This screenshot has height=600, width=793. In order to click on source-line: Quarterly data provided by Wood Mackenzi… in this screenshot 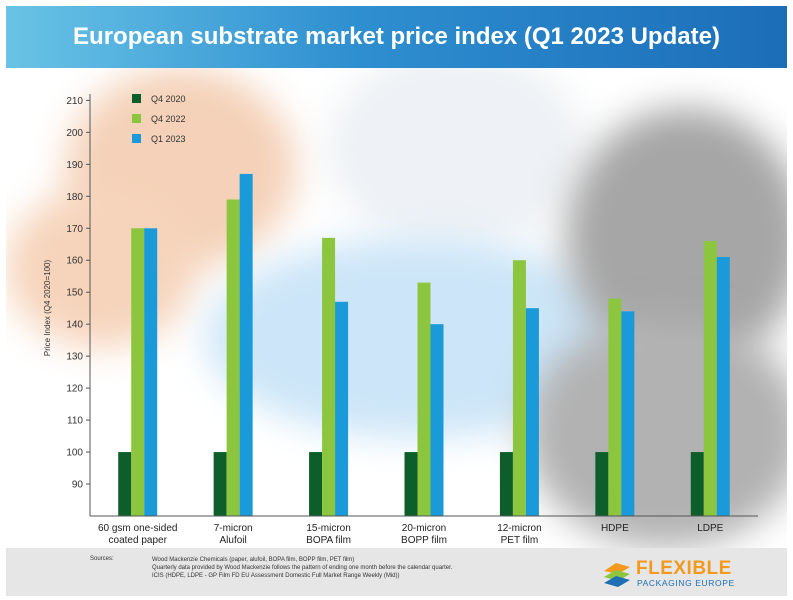, I will do `click(302, 568)`.